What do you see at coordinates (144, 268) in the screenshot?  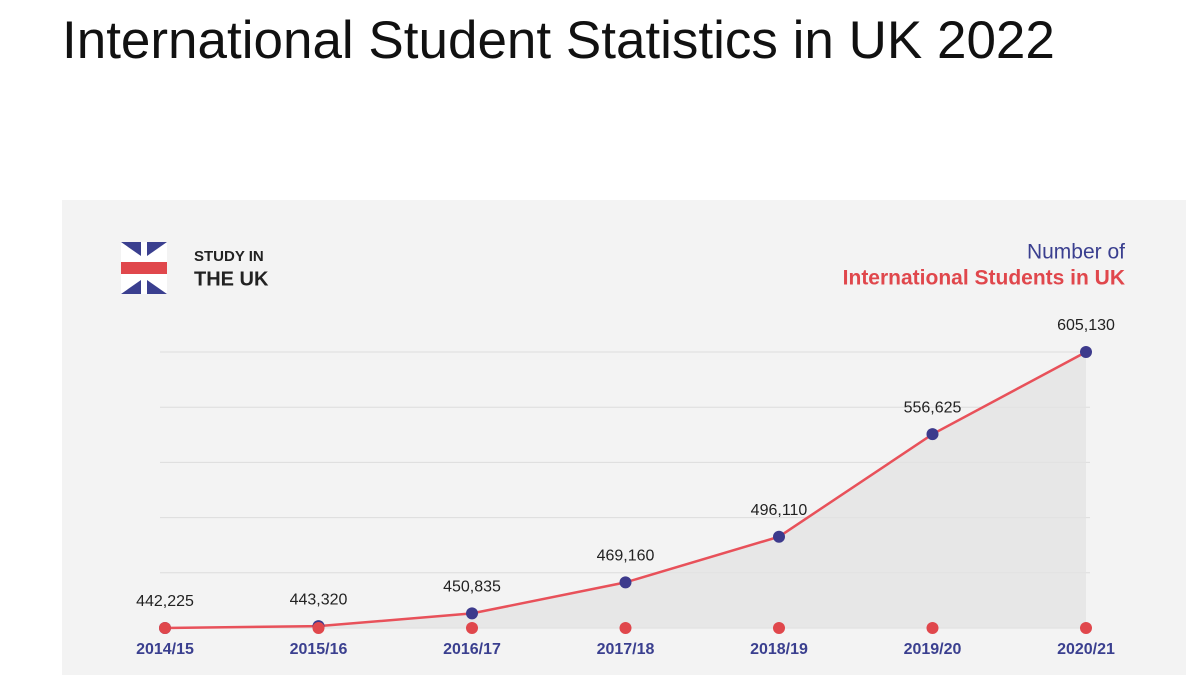 I see `flag` at bounding box center [144, 268].